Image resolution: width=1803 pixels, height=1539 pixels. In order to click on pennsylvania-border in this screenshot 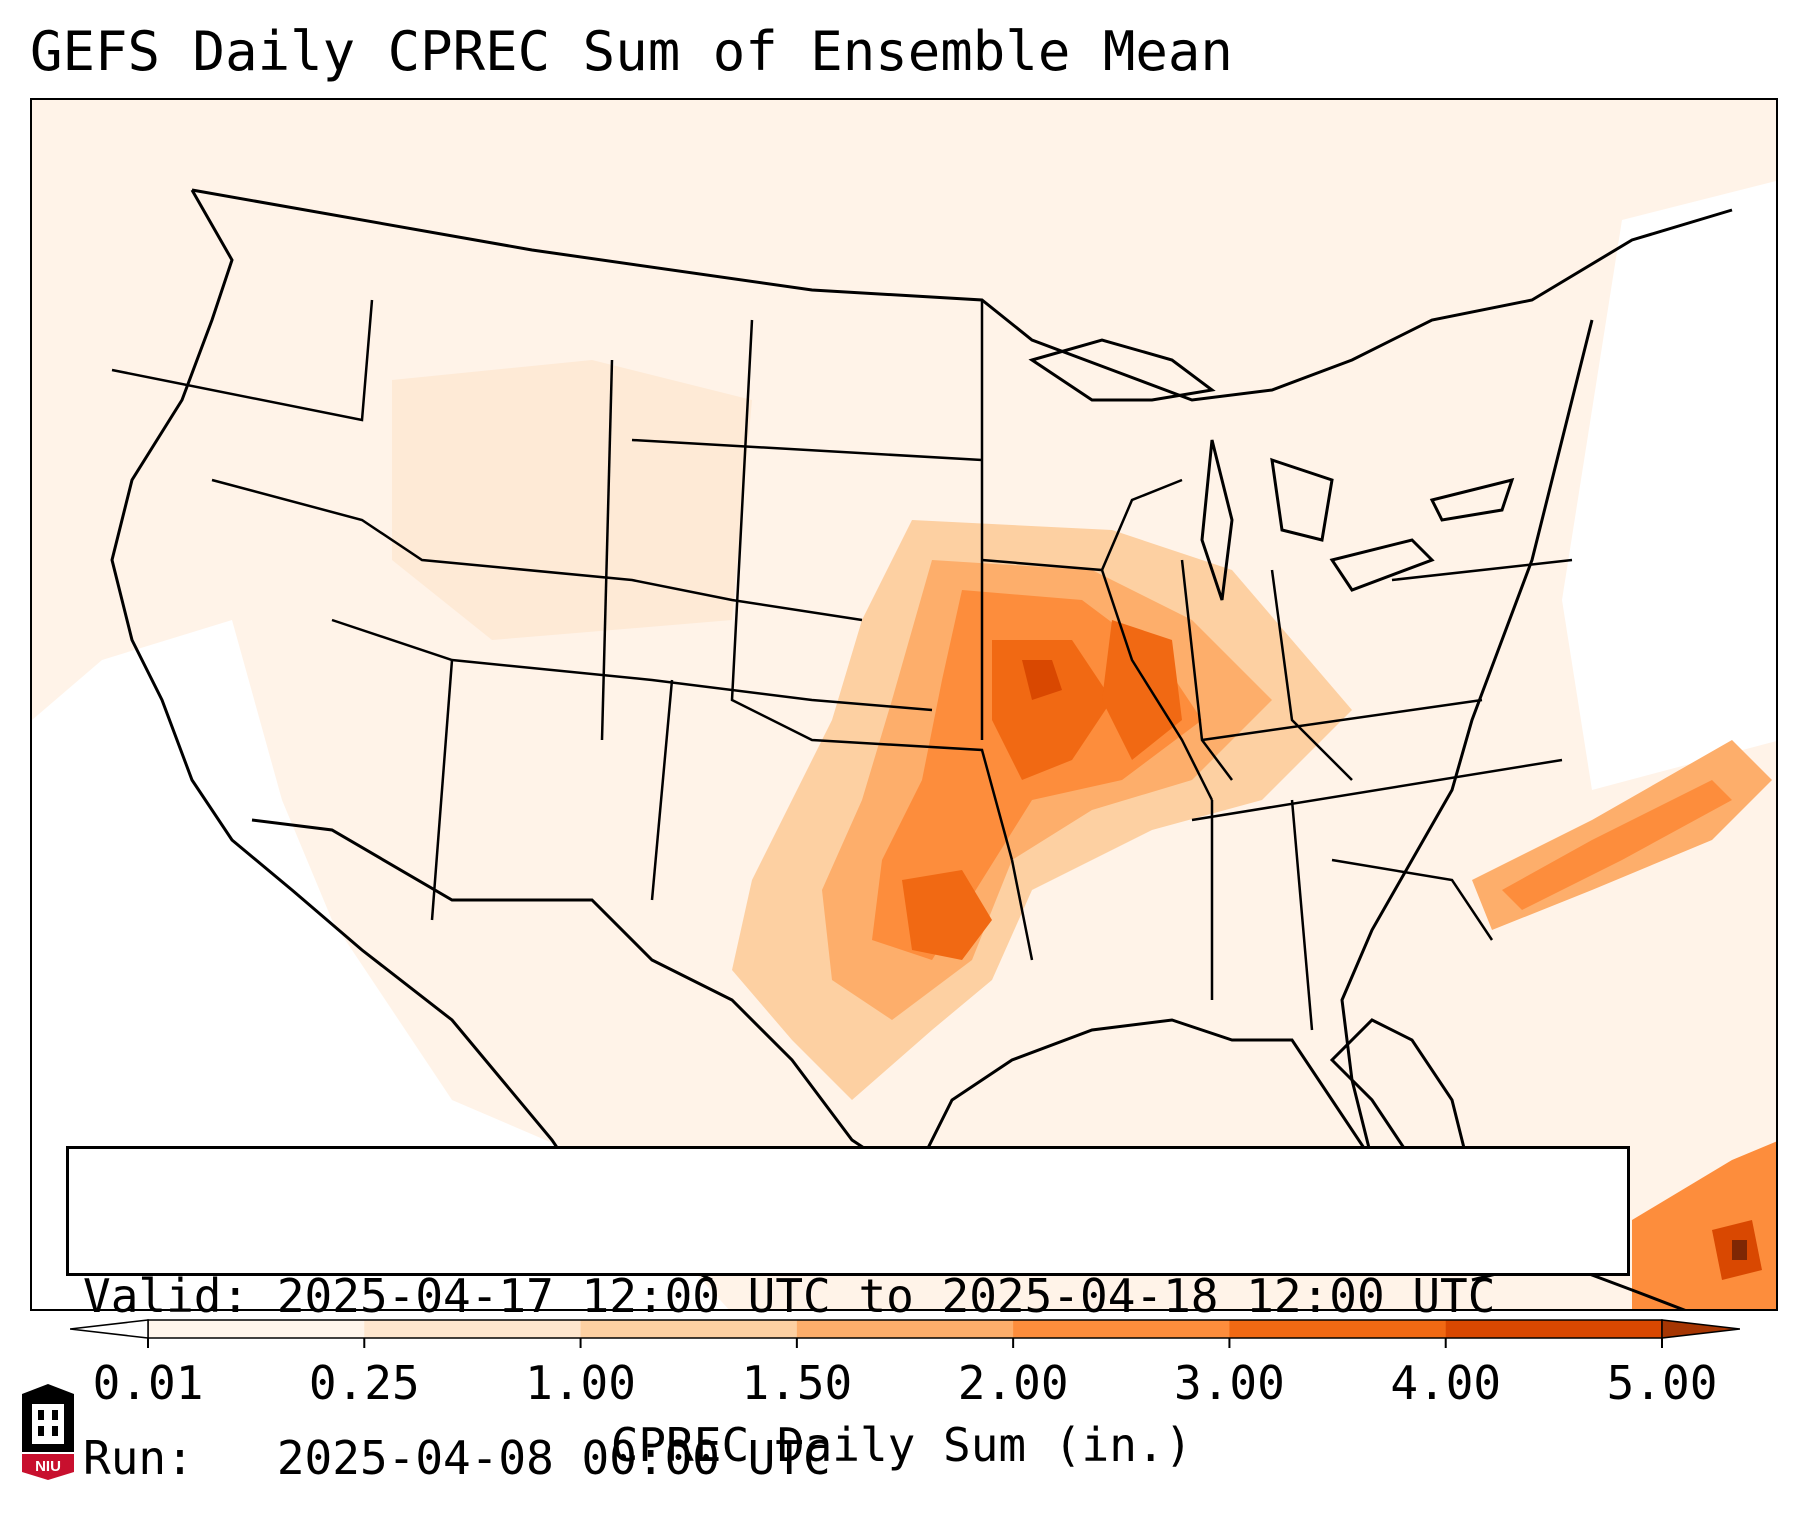, I will do `click(1482, 570)`.